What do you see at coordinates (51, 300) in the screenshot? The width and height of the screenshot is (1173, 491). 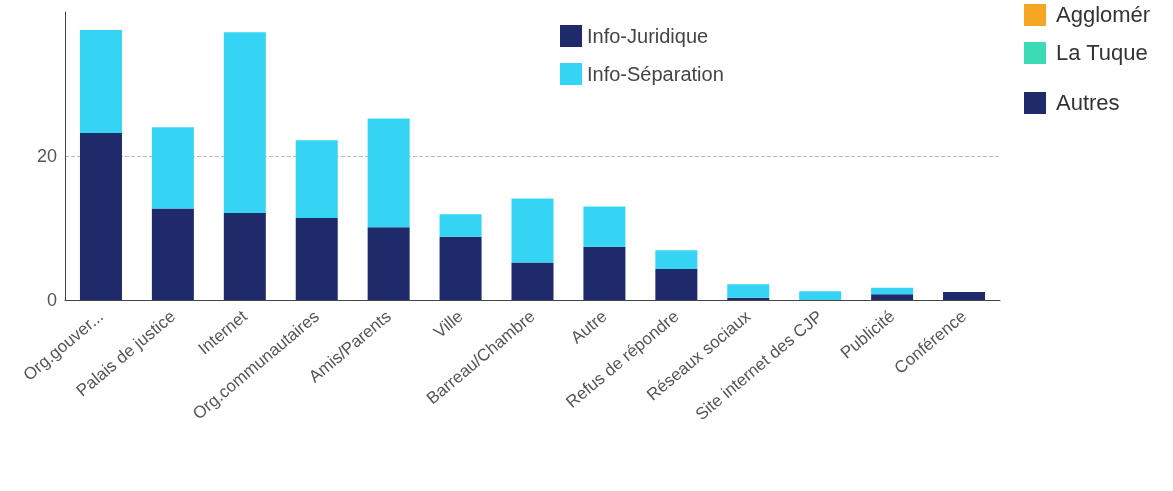 I see `y-tick-label: 0` at bounding box center [51, 300].